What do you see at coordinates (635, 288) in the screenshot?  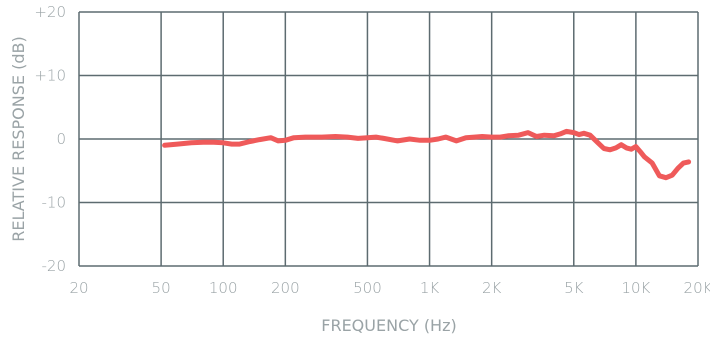 I see `x-tick-label: 10K` at bounding box center [635, 288].